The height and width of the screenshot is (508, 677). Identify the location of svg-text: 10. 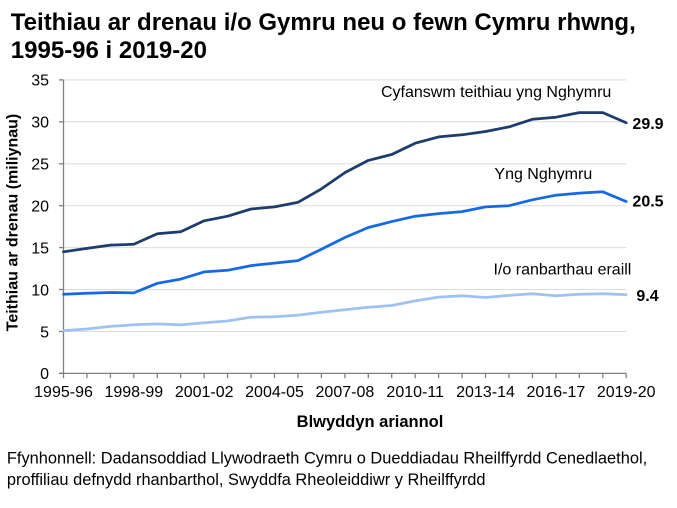
(40, 290).